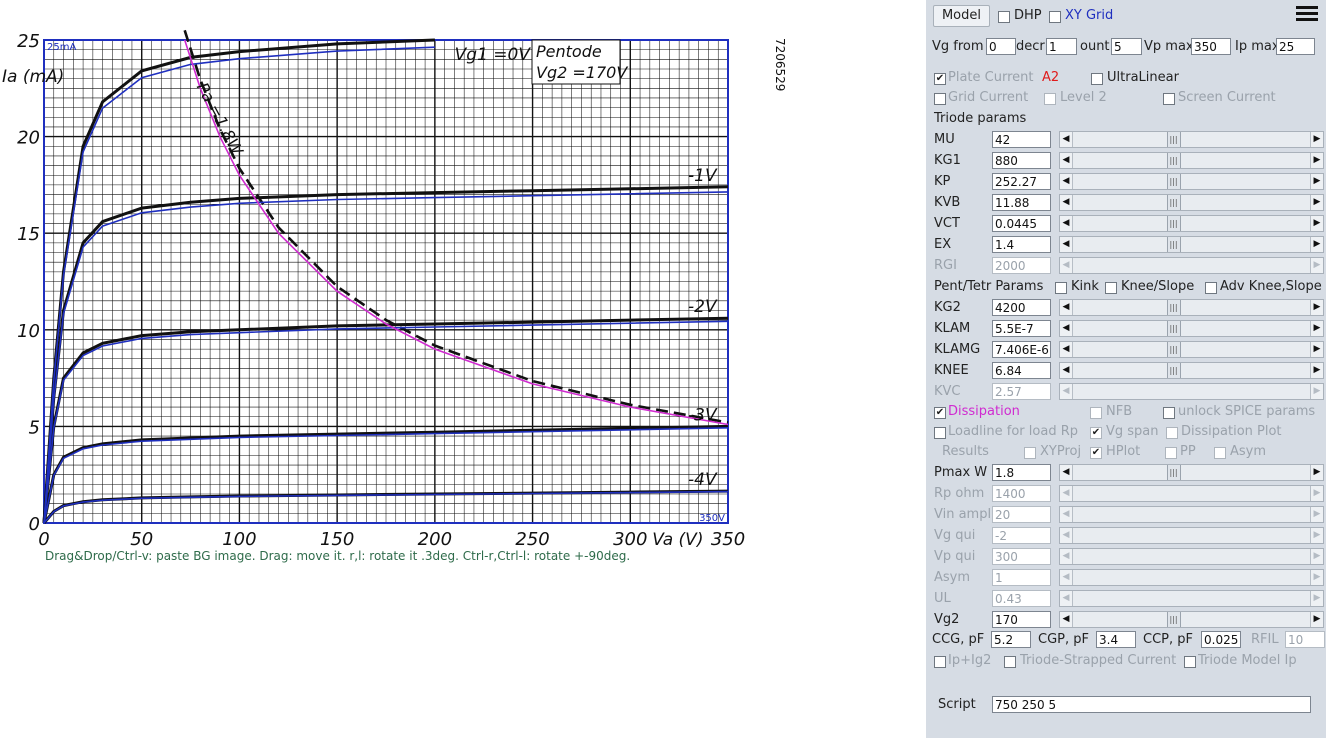  I want to click on kp-slider-thumb: |||, so click(1173, 181).